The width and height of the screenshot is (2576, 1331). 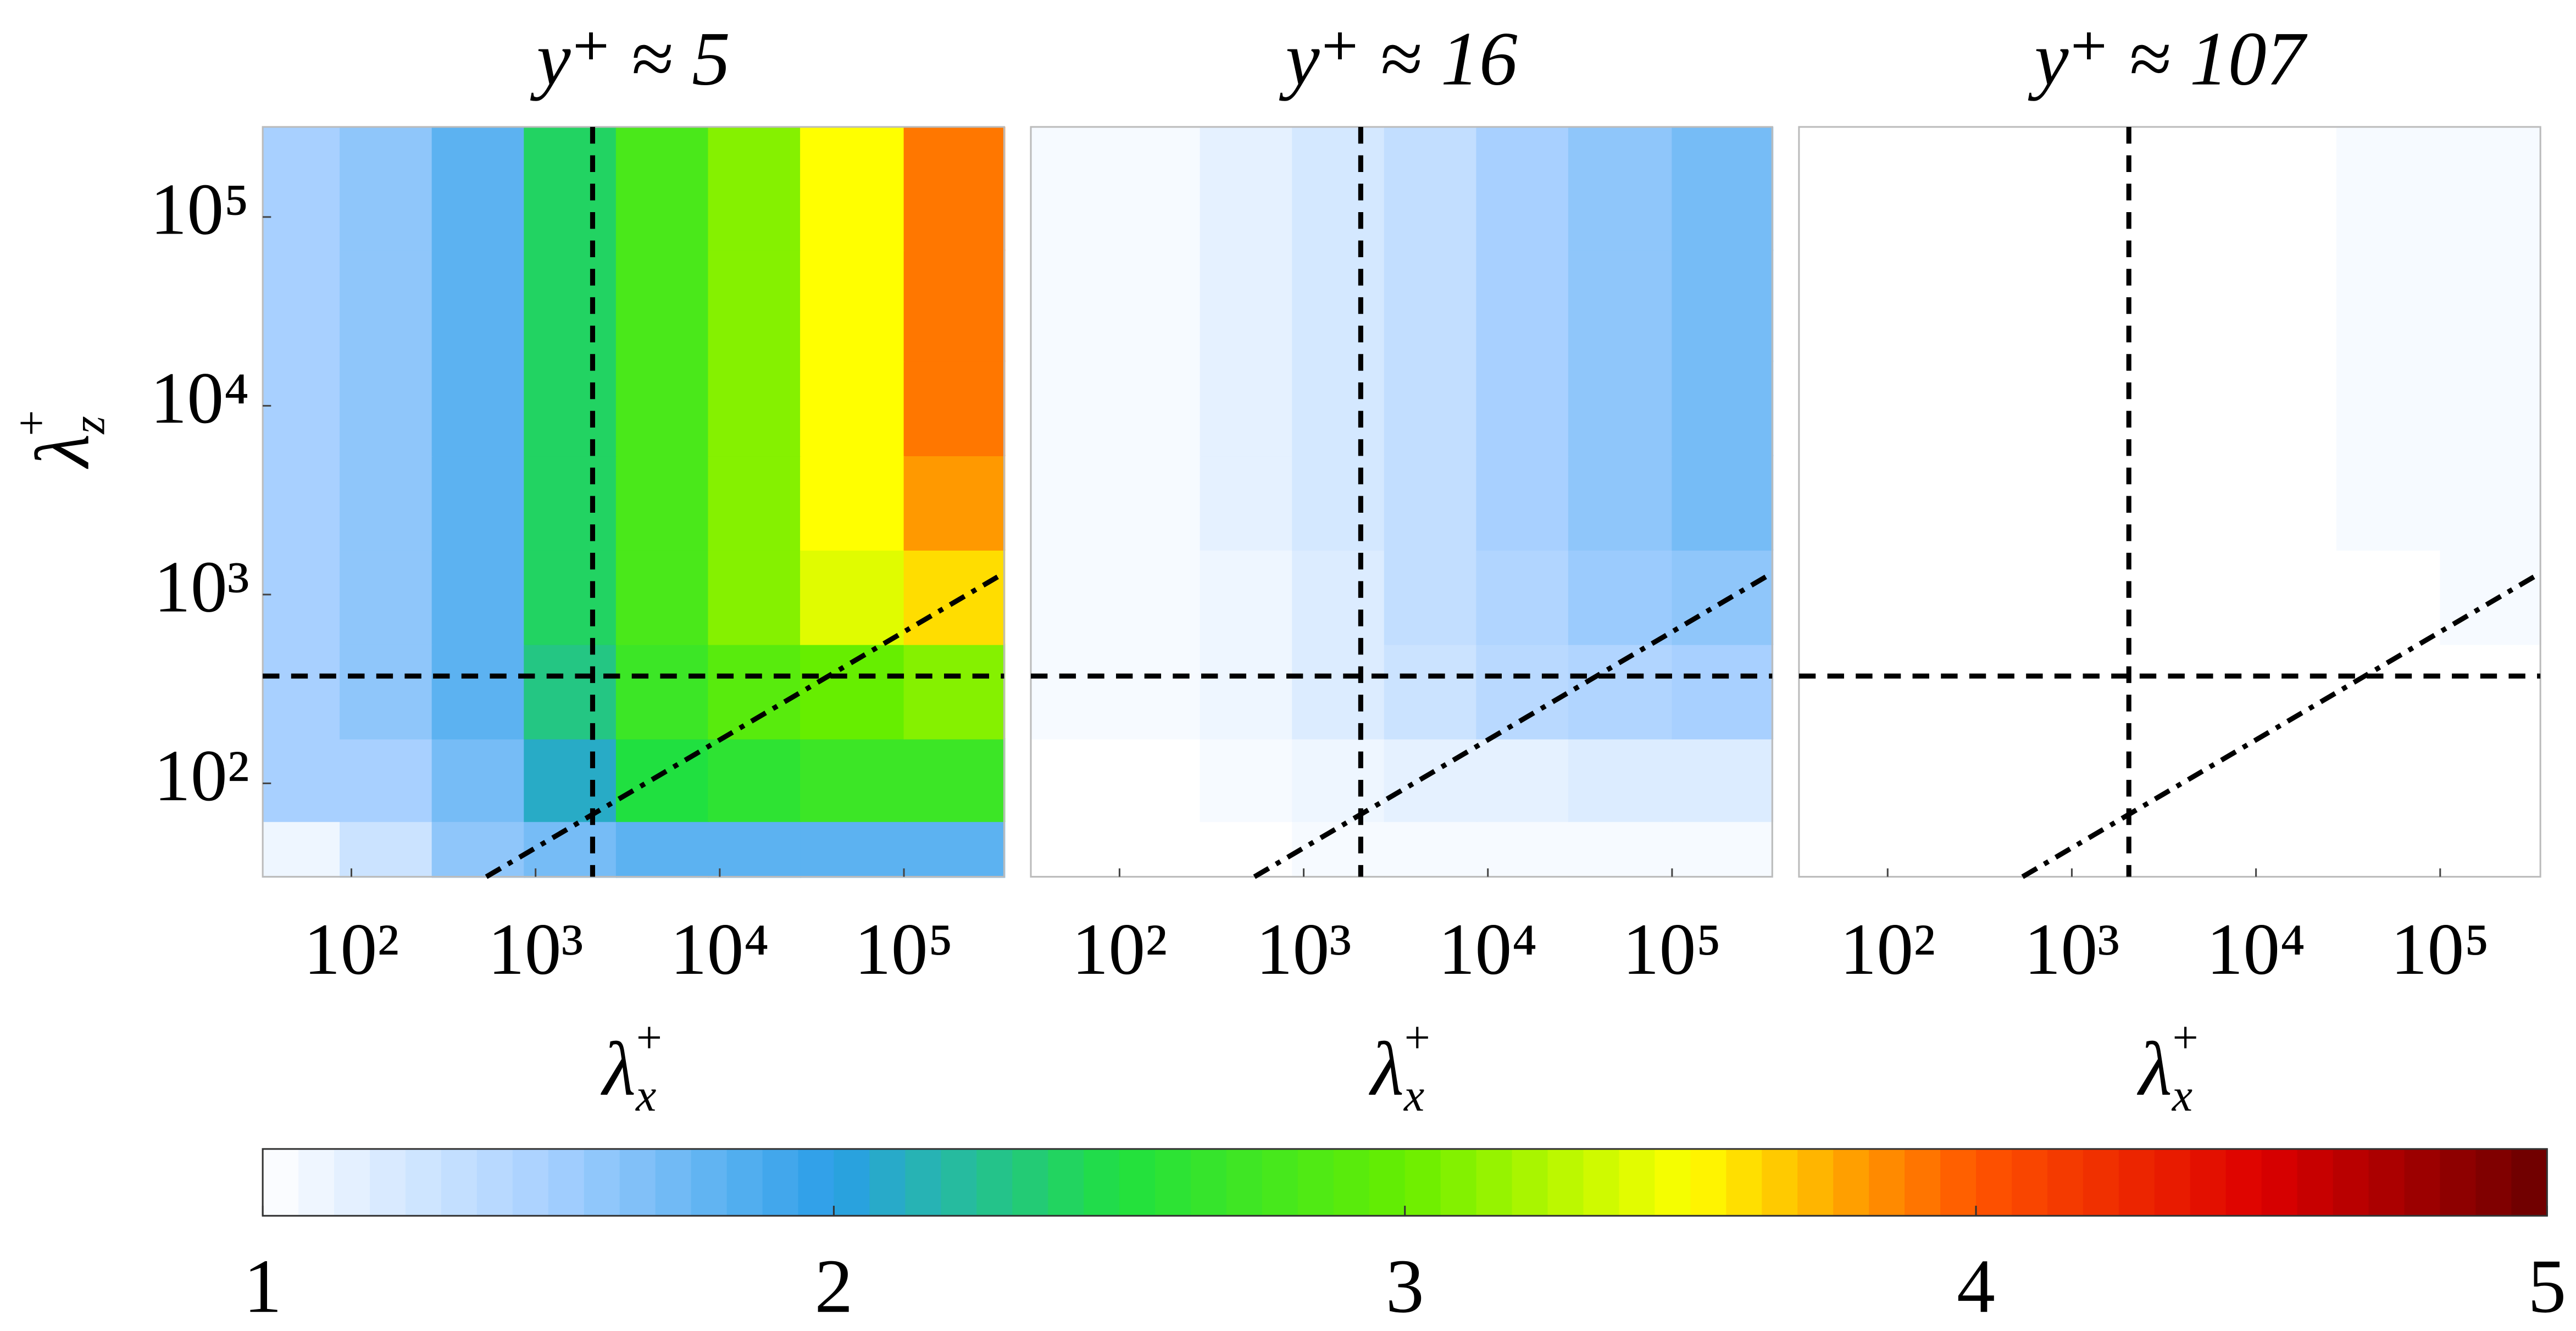 I want to click on y-tick-label: 10⁵, so click(x=199, y=209).